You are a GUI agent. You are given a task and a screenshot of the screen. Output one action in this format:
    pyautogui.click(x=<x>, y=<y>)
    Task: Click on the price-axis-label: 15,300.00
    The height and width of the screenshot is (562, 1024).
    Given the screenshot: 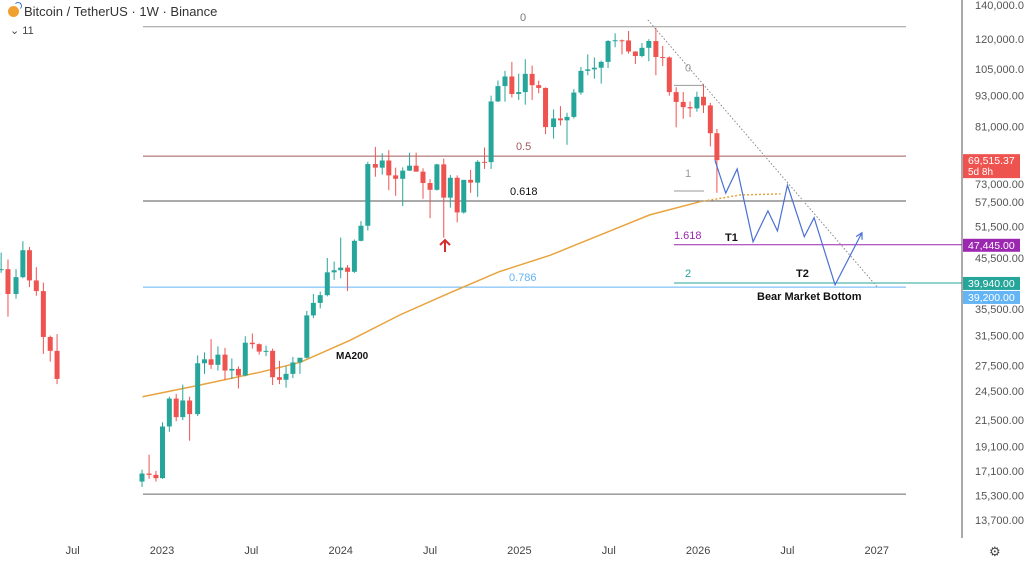 What is the action you would take?
    pyautogui.click(x=999, y=497)
    